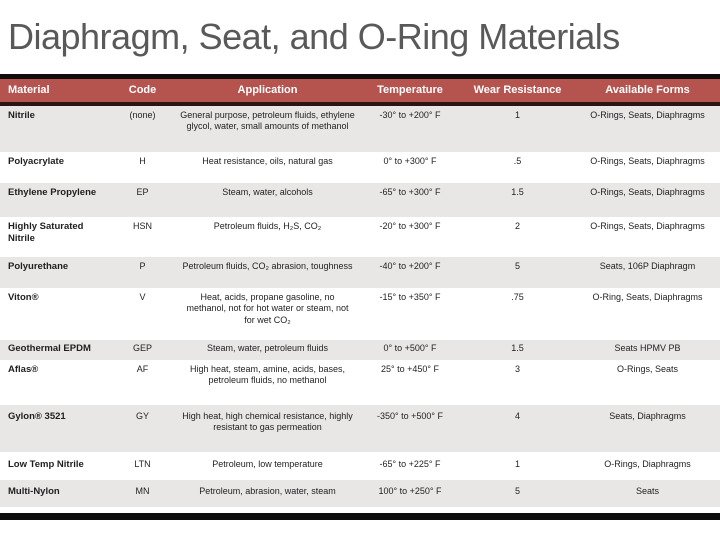 This screenshot has height=540, width=720. Describe the element at coordinates (142, 90) in the screenshot. I see `column-header-code: Code` at that location.